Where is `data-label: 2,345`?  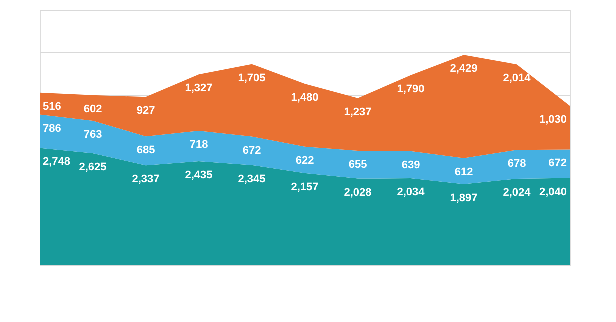 data-label: 2,345 is located at coordinates (252, 179).